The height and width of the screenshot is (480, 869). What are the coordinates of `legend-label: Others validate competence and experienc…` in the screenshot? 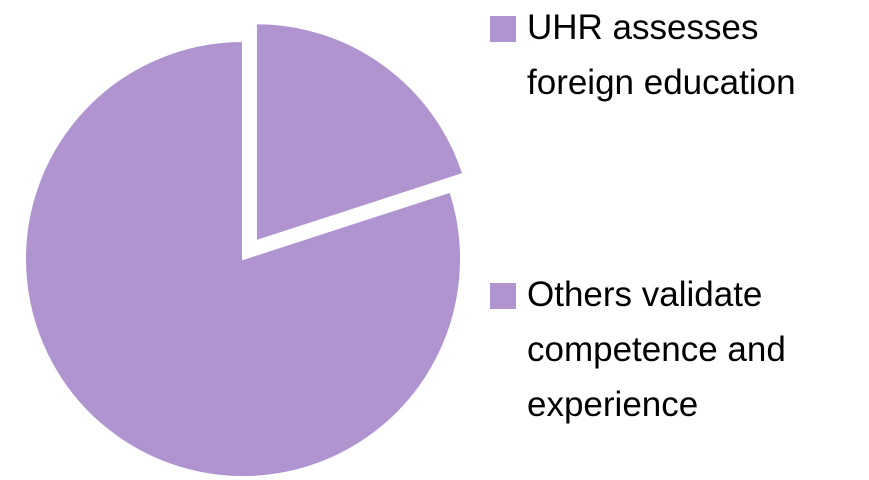 It's located at (656, 349).